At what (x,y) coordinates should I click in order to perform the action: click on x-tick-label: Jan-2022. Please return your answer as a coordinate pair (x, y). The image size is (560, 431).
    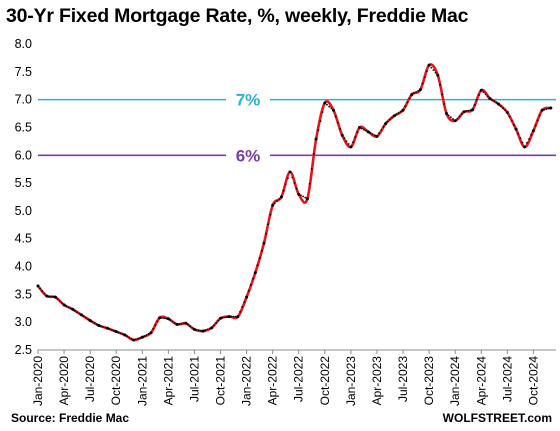
    Looking at the image, I should click on (247, 381).